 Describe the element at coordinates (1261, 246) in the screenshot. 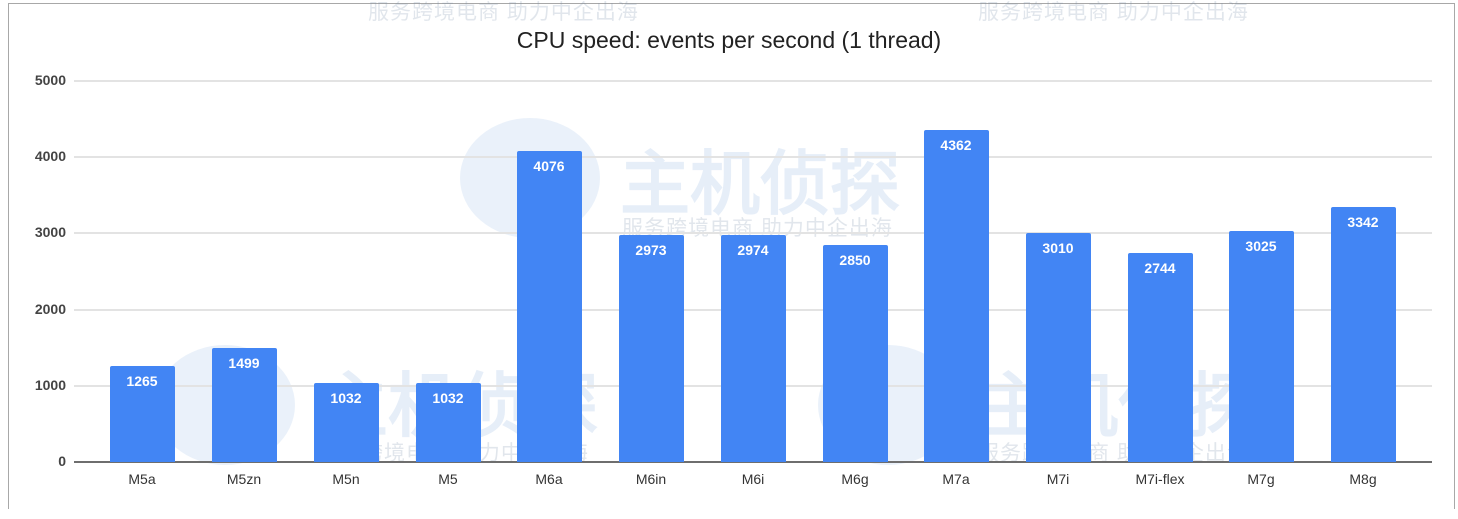

I see `bar-value-label: 3025` at that location.